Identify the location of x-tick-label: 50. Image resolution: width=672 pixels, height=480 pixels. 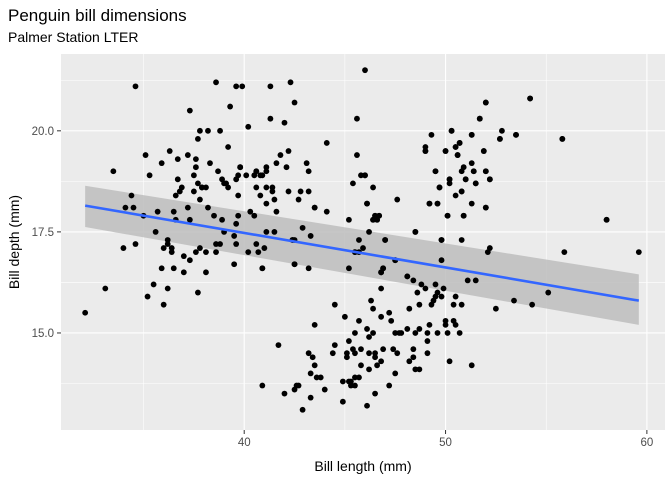
(445, 443).